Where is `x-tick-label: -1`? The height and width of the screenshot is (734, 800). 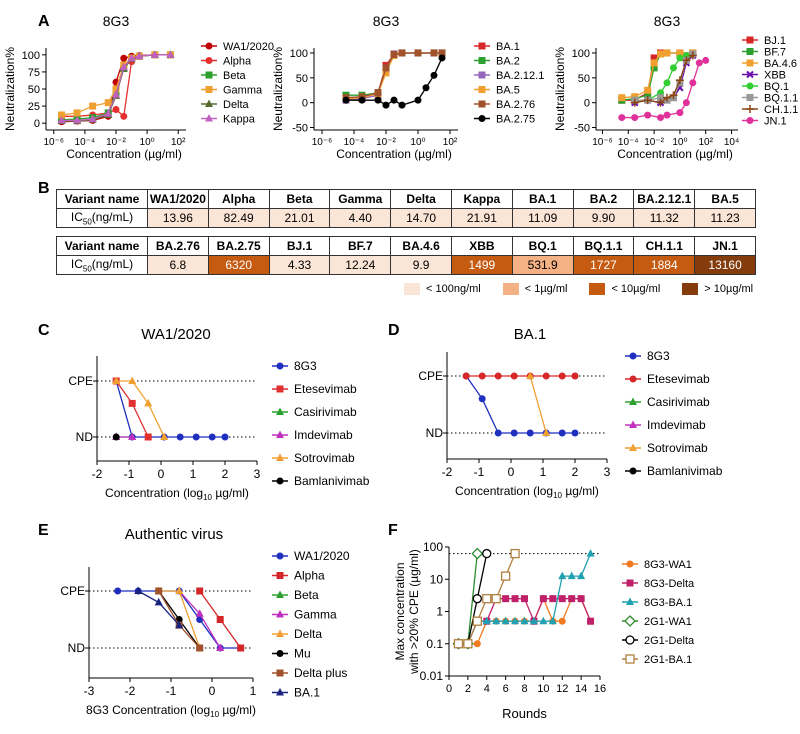 x-tick-label: -1 is located at coordinates (479, 472).